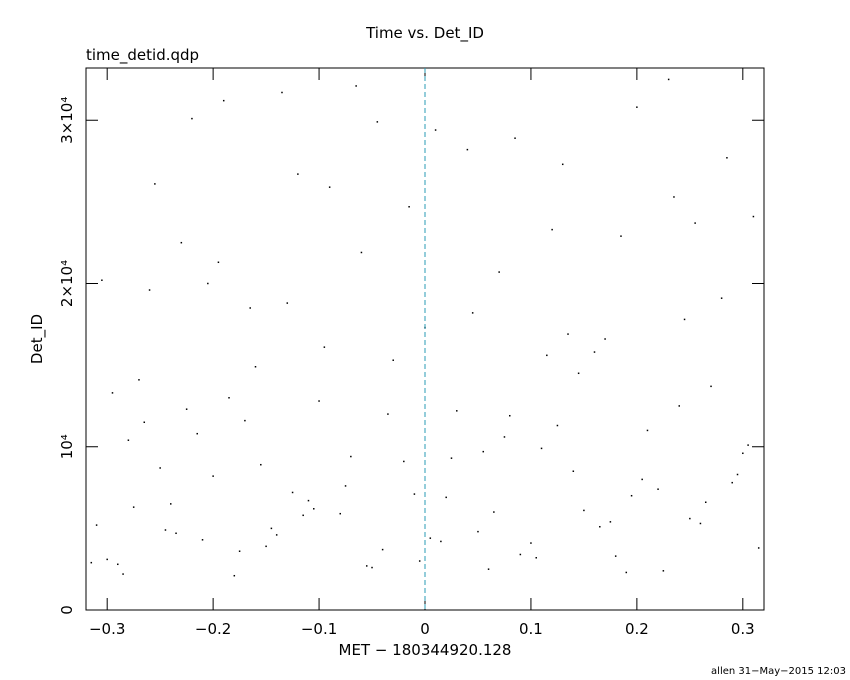  What do you see at coordinates (425, 650) in the screenshot?
I see `x-axis-label: MET − 180344920.128` at bounding box center [425, 650].